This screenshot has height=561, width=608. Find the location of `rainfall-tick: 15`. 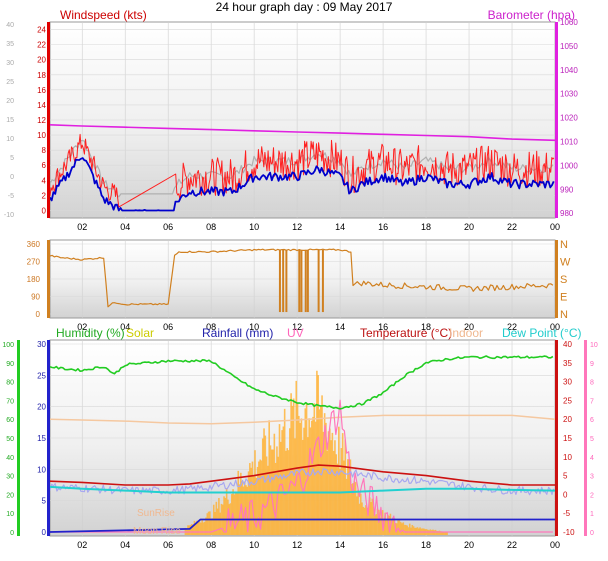

rainfall-tick: 15 is located at coordinates (41, 438).